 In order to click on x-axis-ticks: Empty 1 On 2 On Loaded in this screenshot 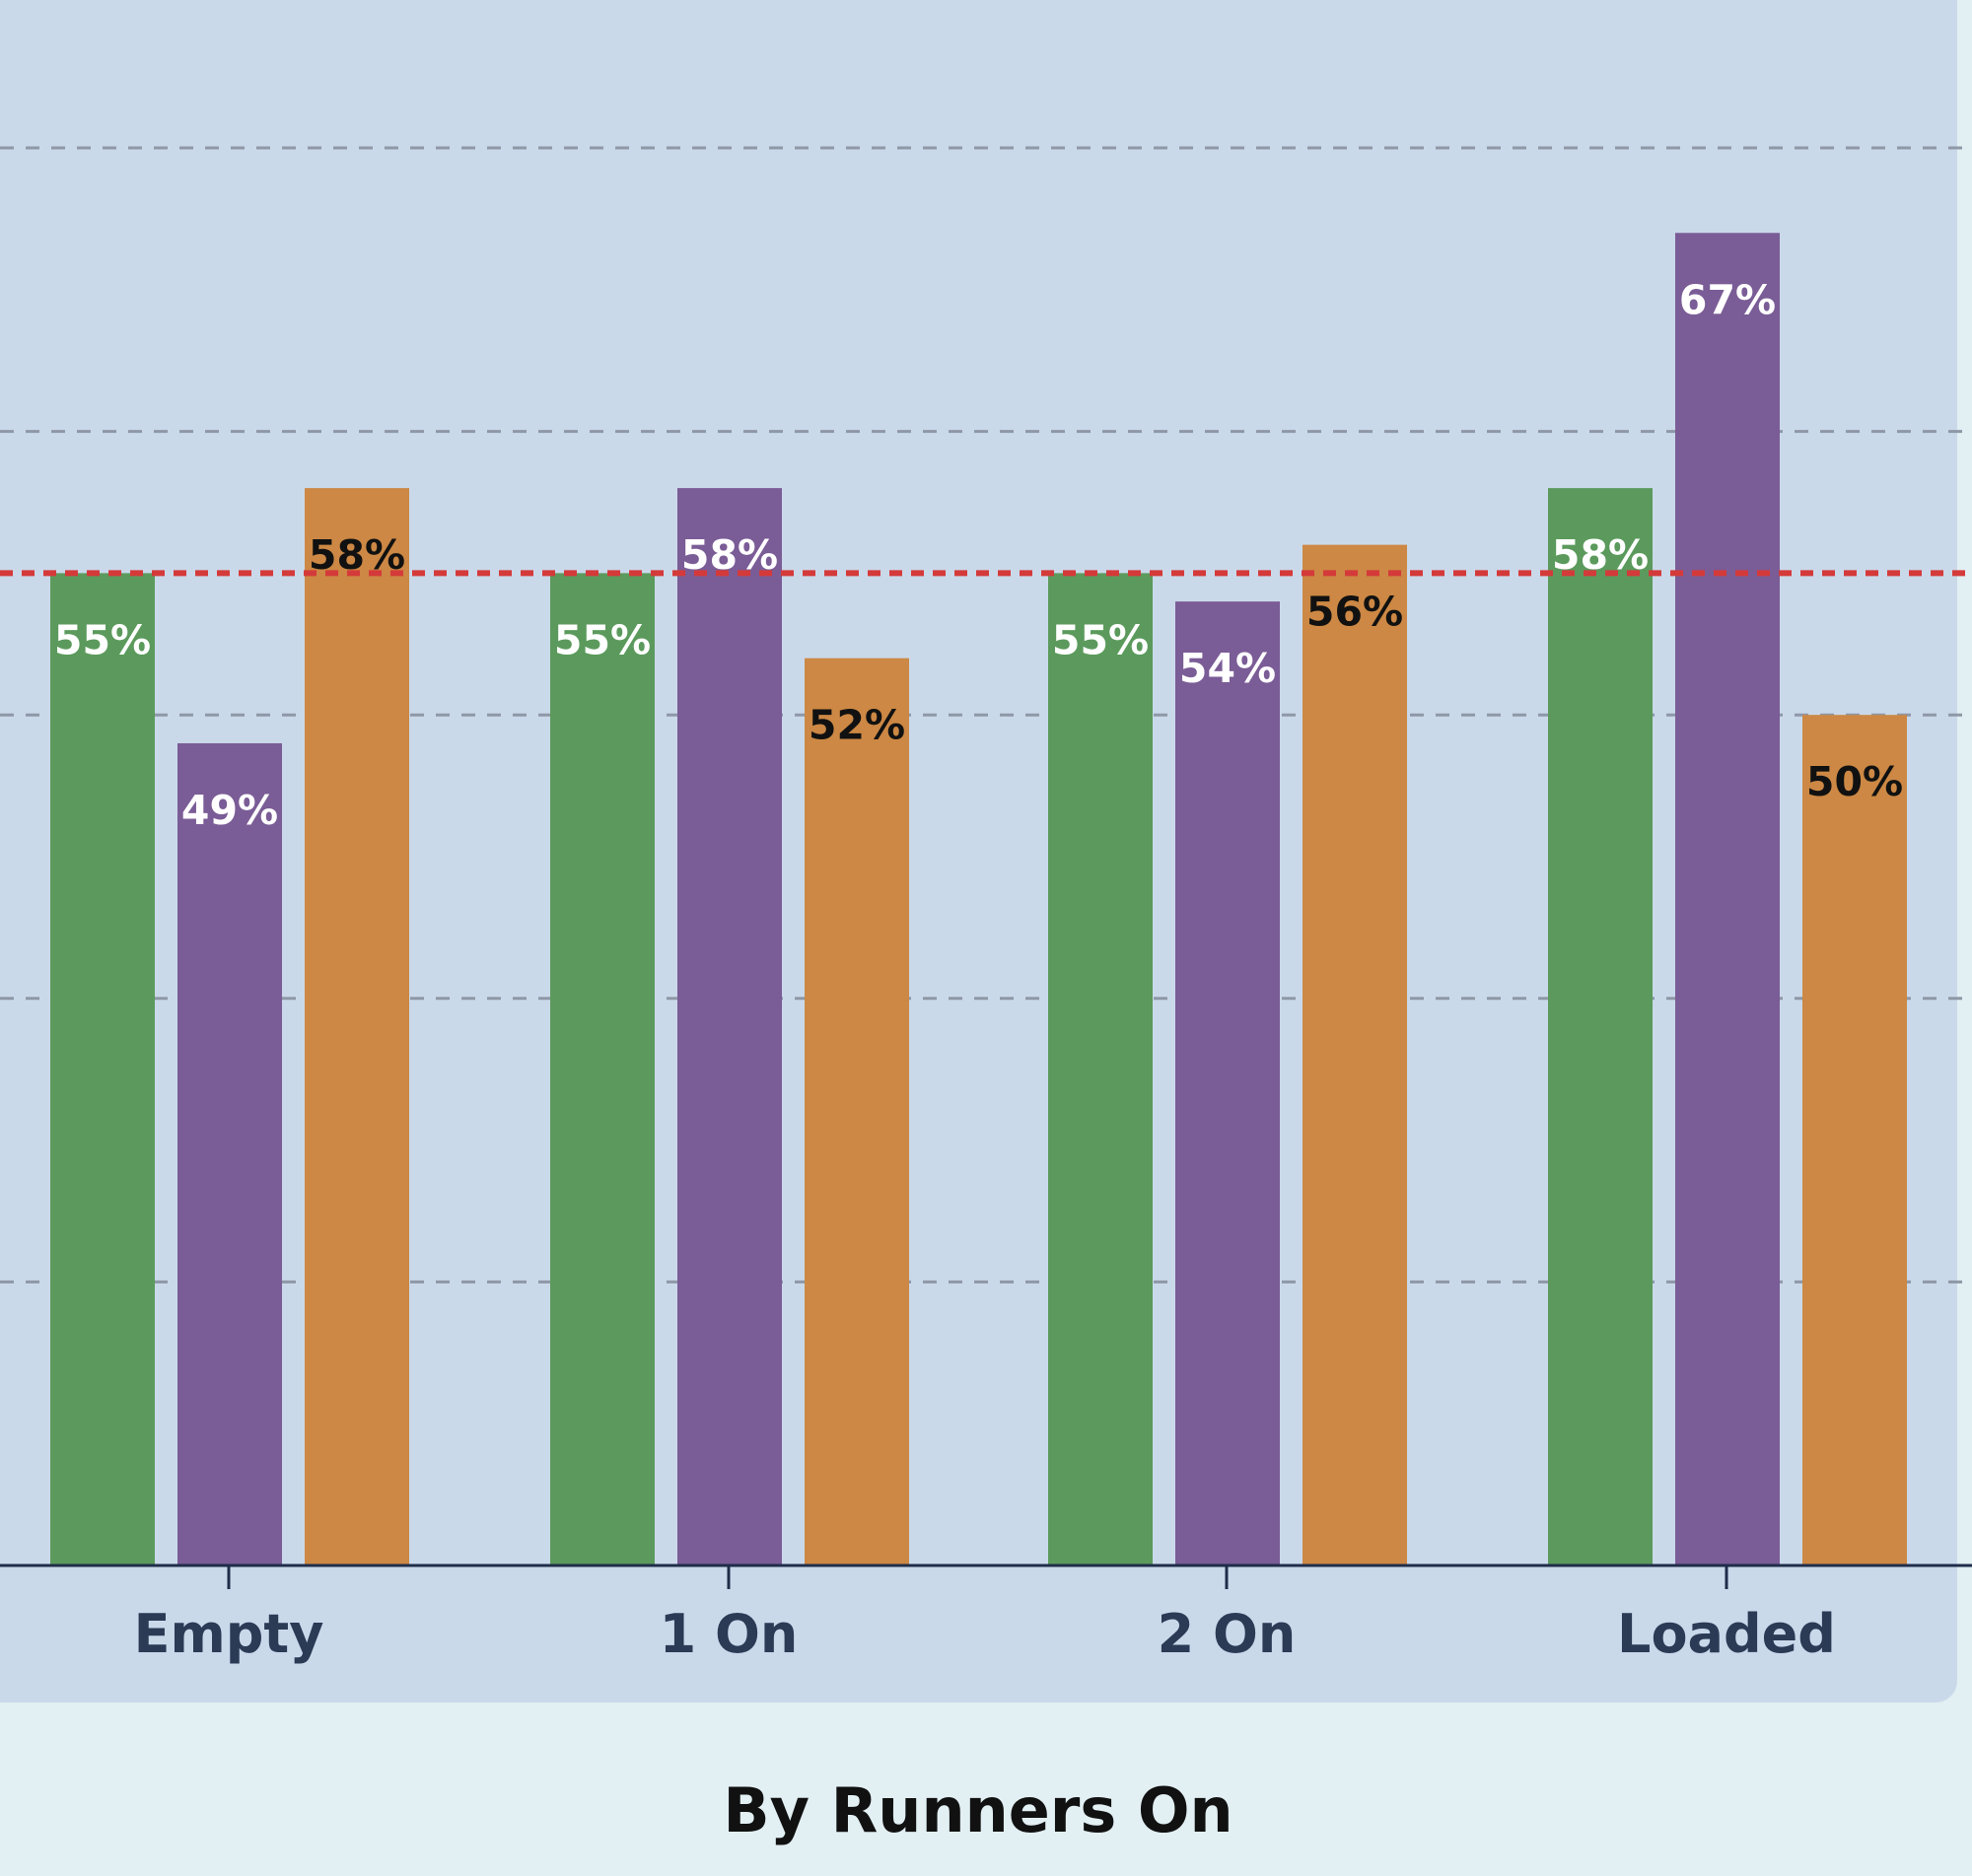, I will do `click(985, 1615)`.